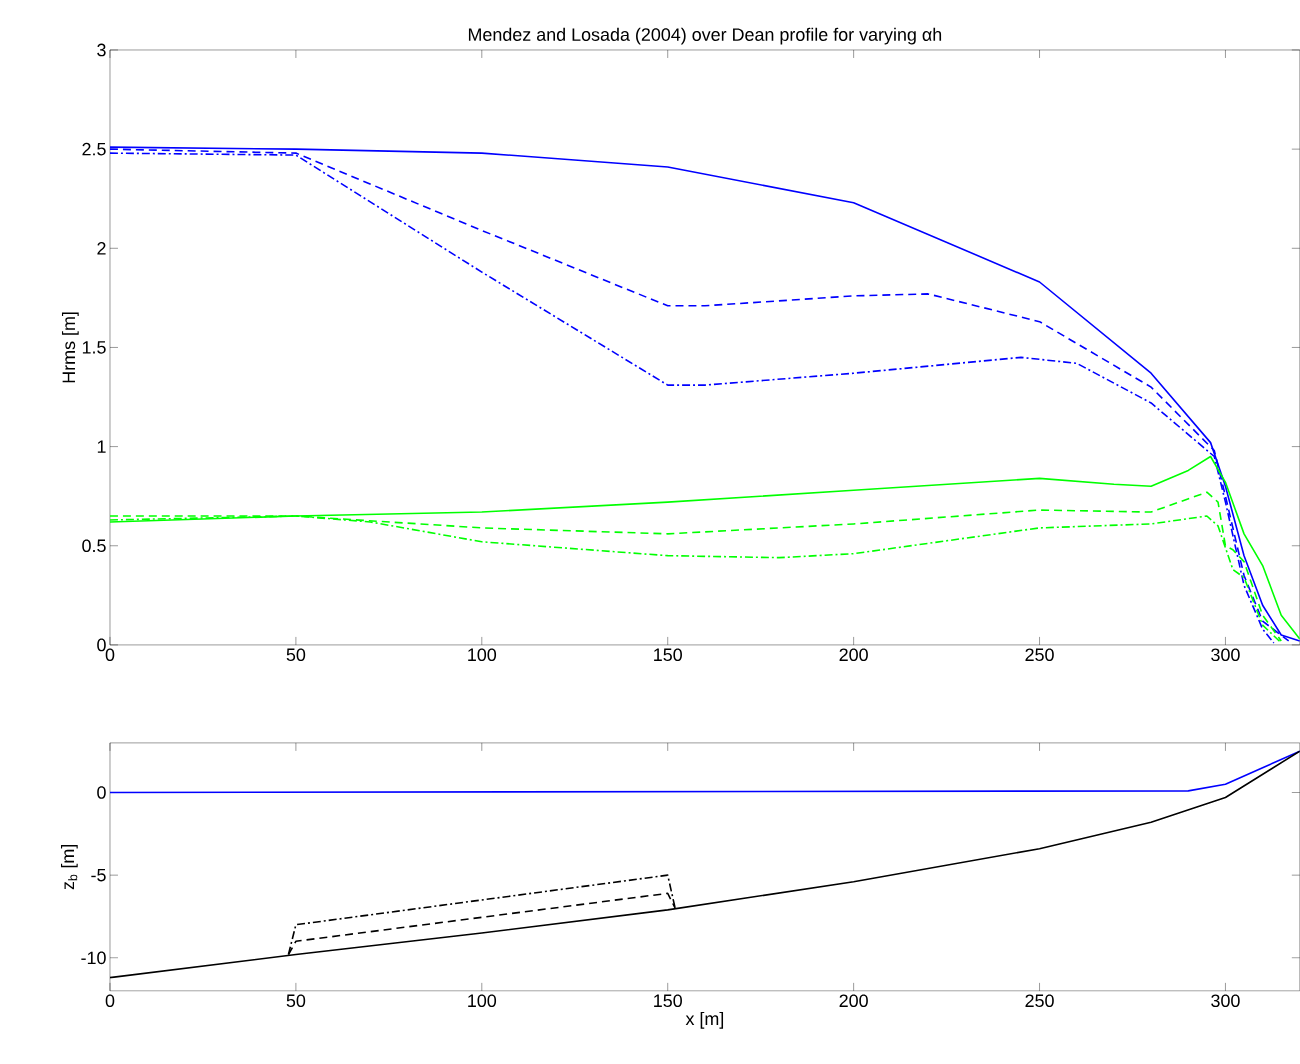 This screenshot has width=1300, height=1064. What do you see at coordinates (98, 875) in the screenshot?
I see `y-tick-label: -5` at bounding box center [98, 875].